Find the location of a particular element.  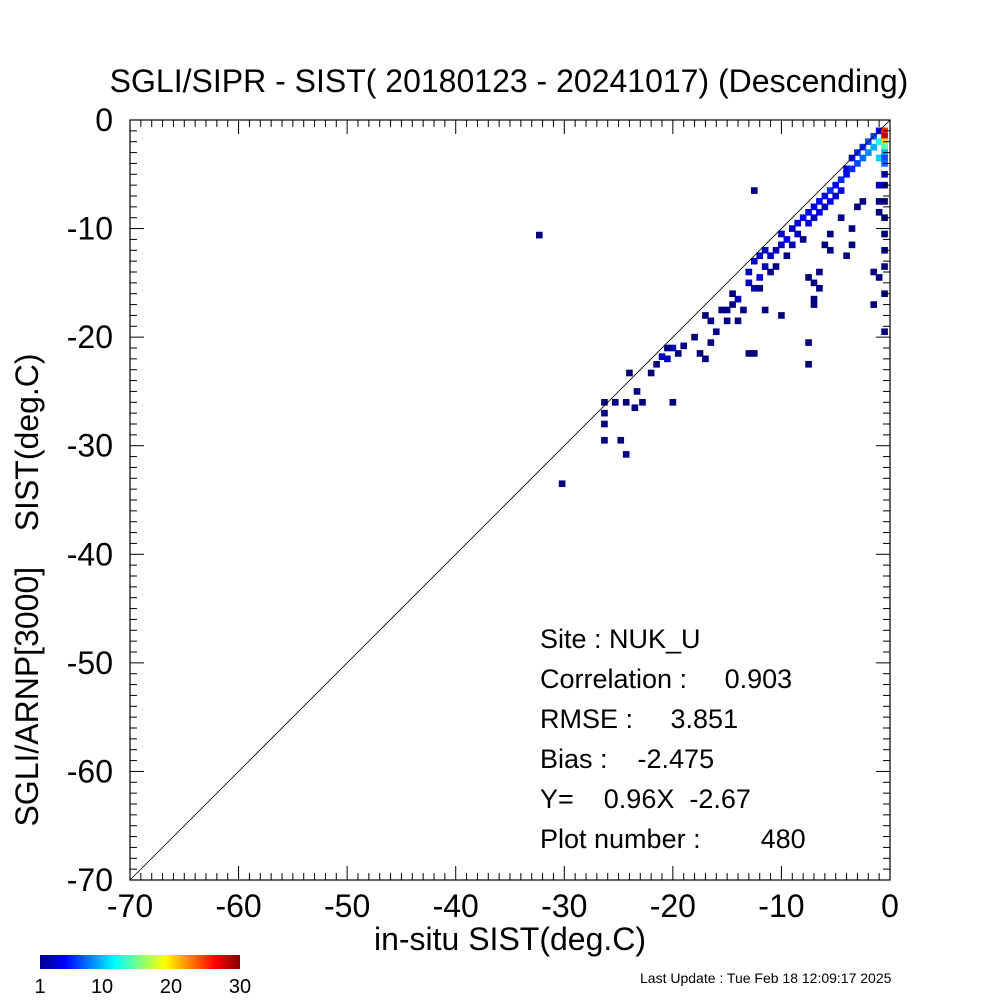

last-update: Last Update : Tue Feb 18 12:09:17 2025 is located at coordinates (766, 978).